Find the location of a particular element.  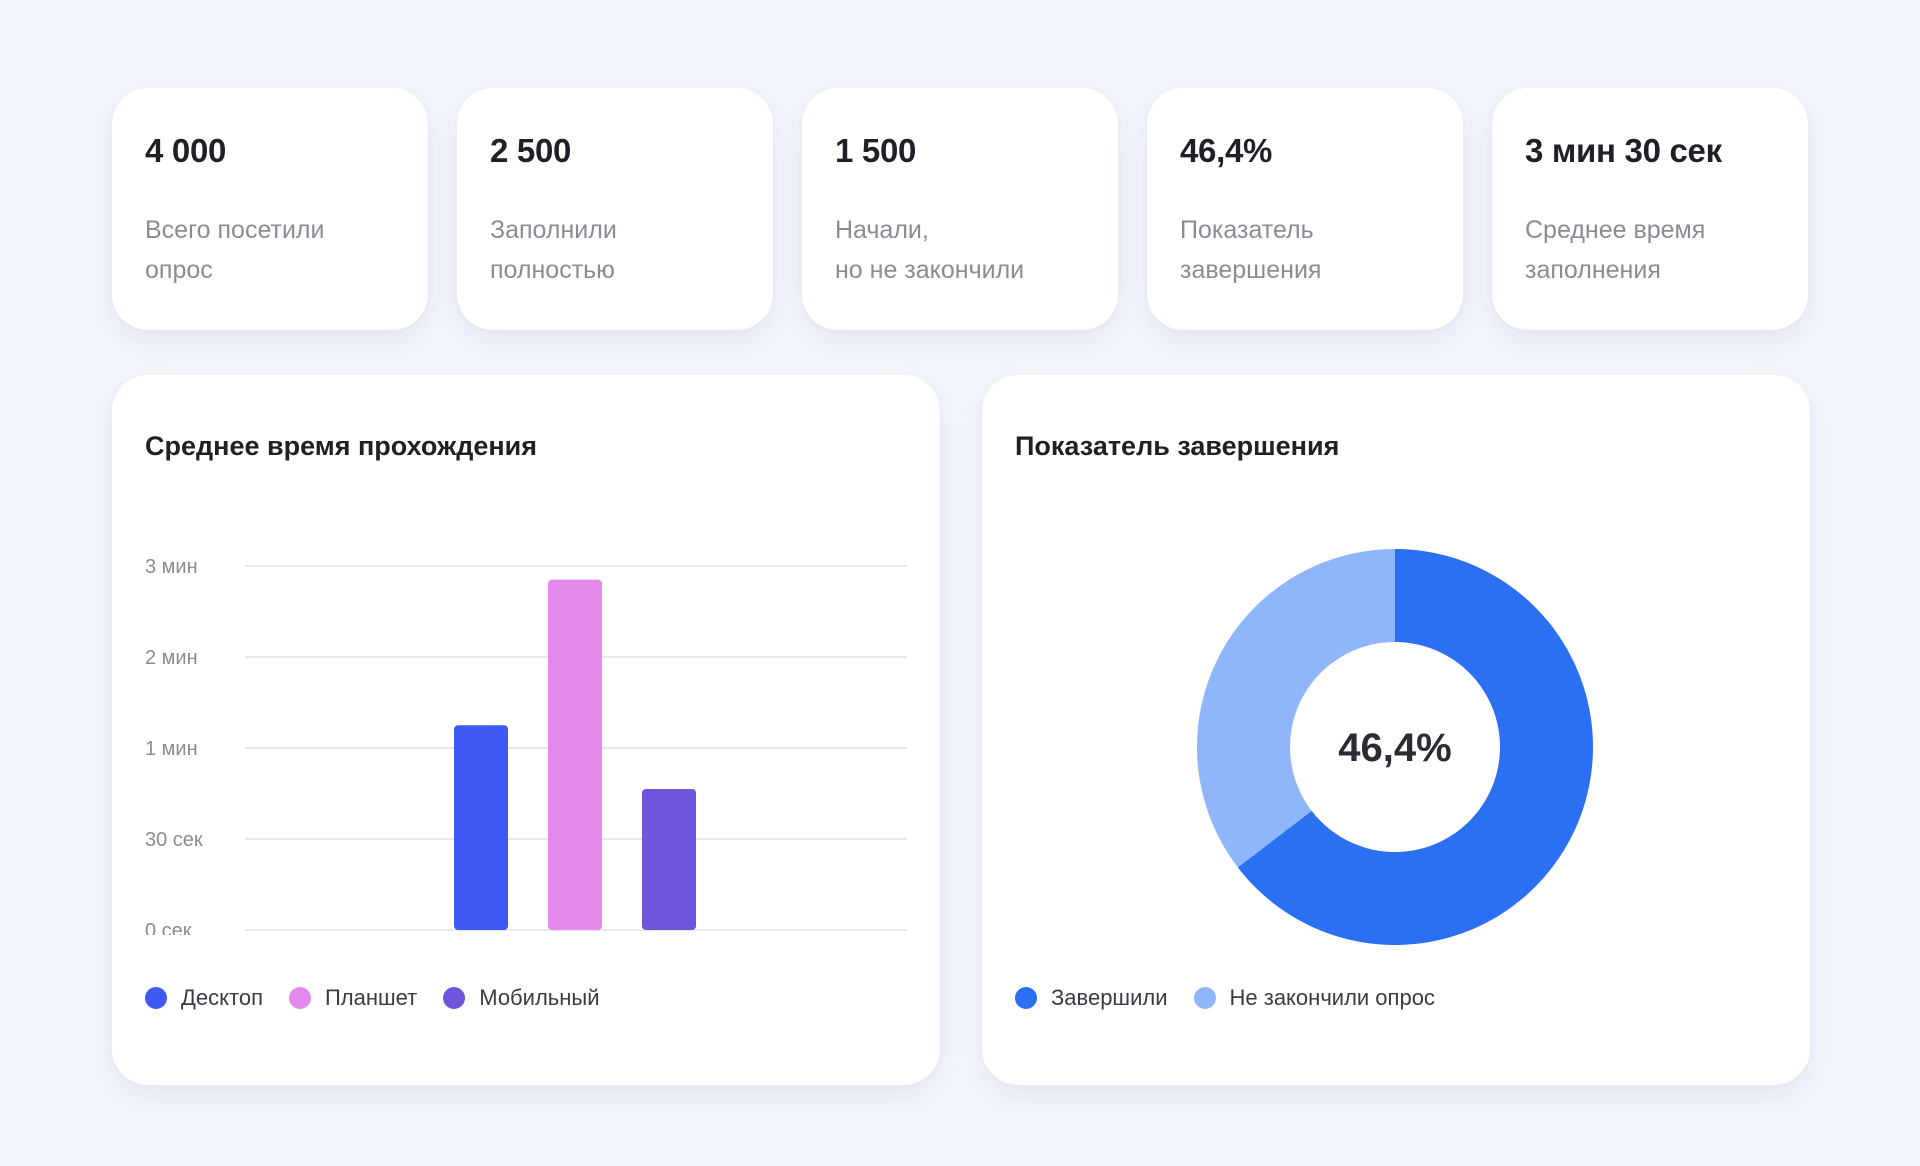

stat-label: Показатель завершения is located at coordinates (1251, 250).